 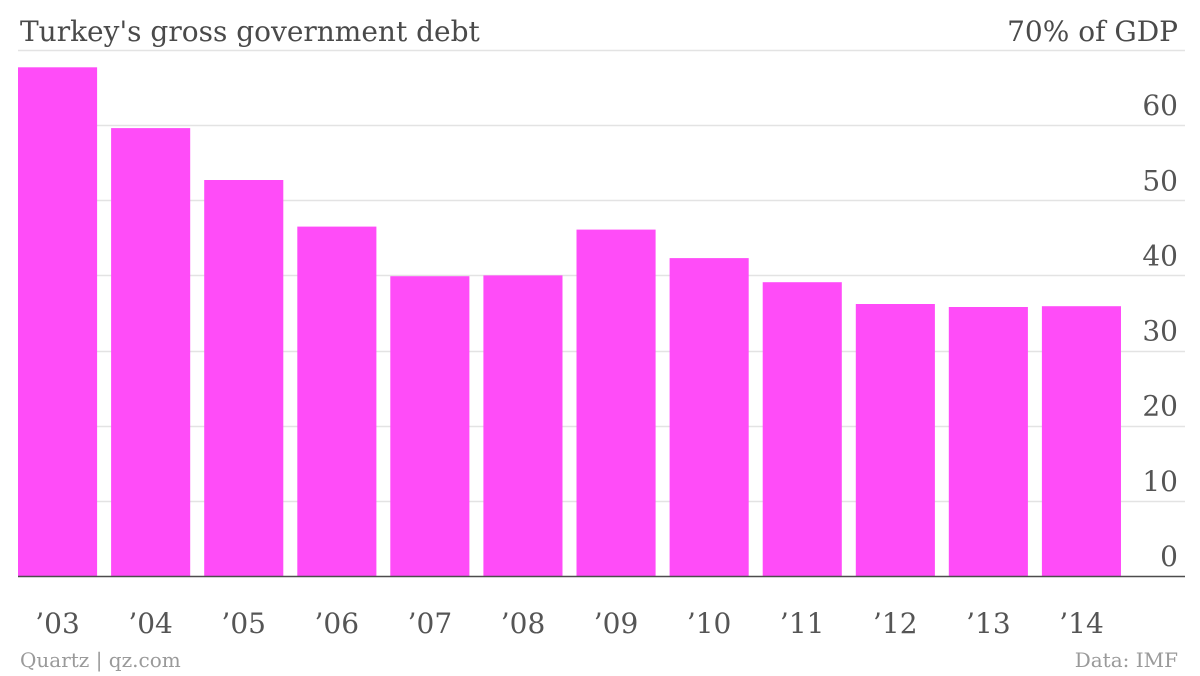 What do you see at coordinates (569, 623) in the screenshot?
I see `x-tick-labels: ’03 ’04 ’05 ’06 ’07 ’08 ’09 ’10 ’11 ’12 ’13 ’14` at bounding box center [569, 623].